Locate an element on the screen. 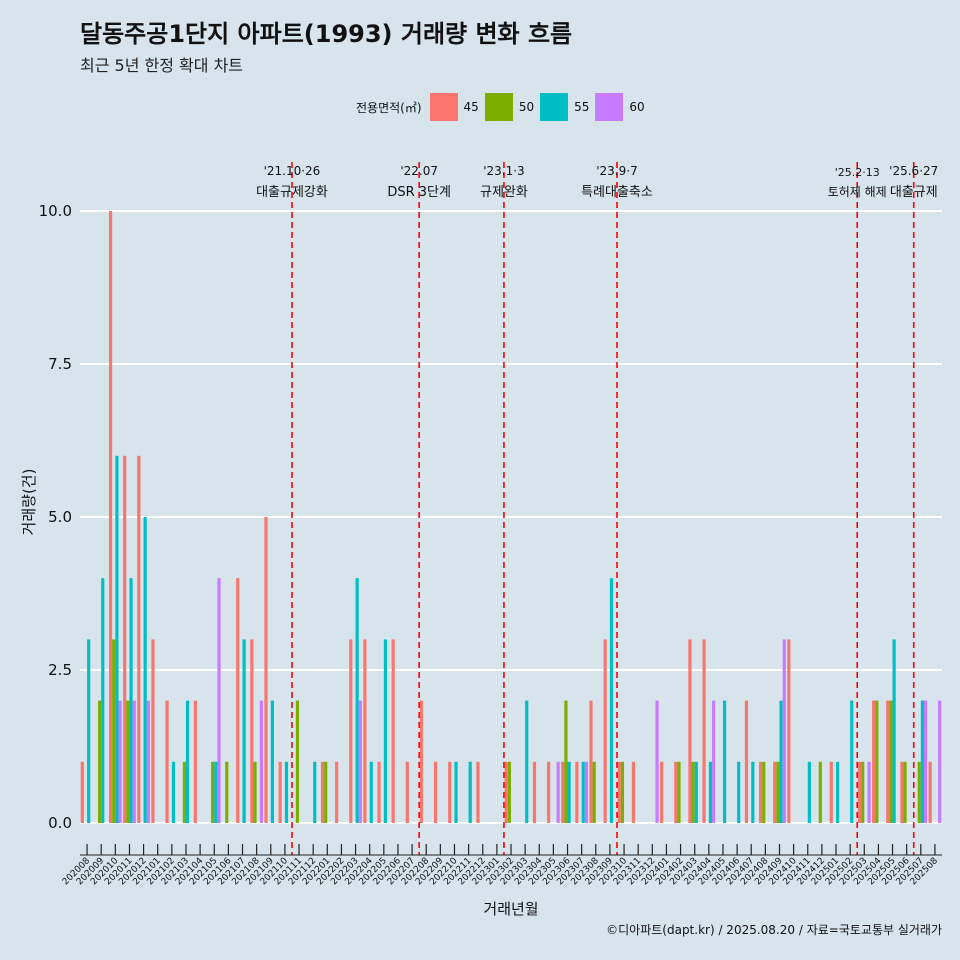  y-tick-label: 10.0 is located at coordinates (55, 211).